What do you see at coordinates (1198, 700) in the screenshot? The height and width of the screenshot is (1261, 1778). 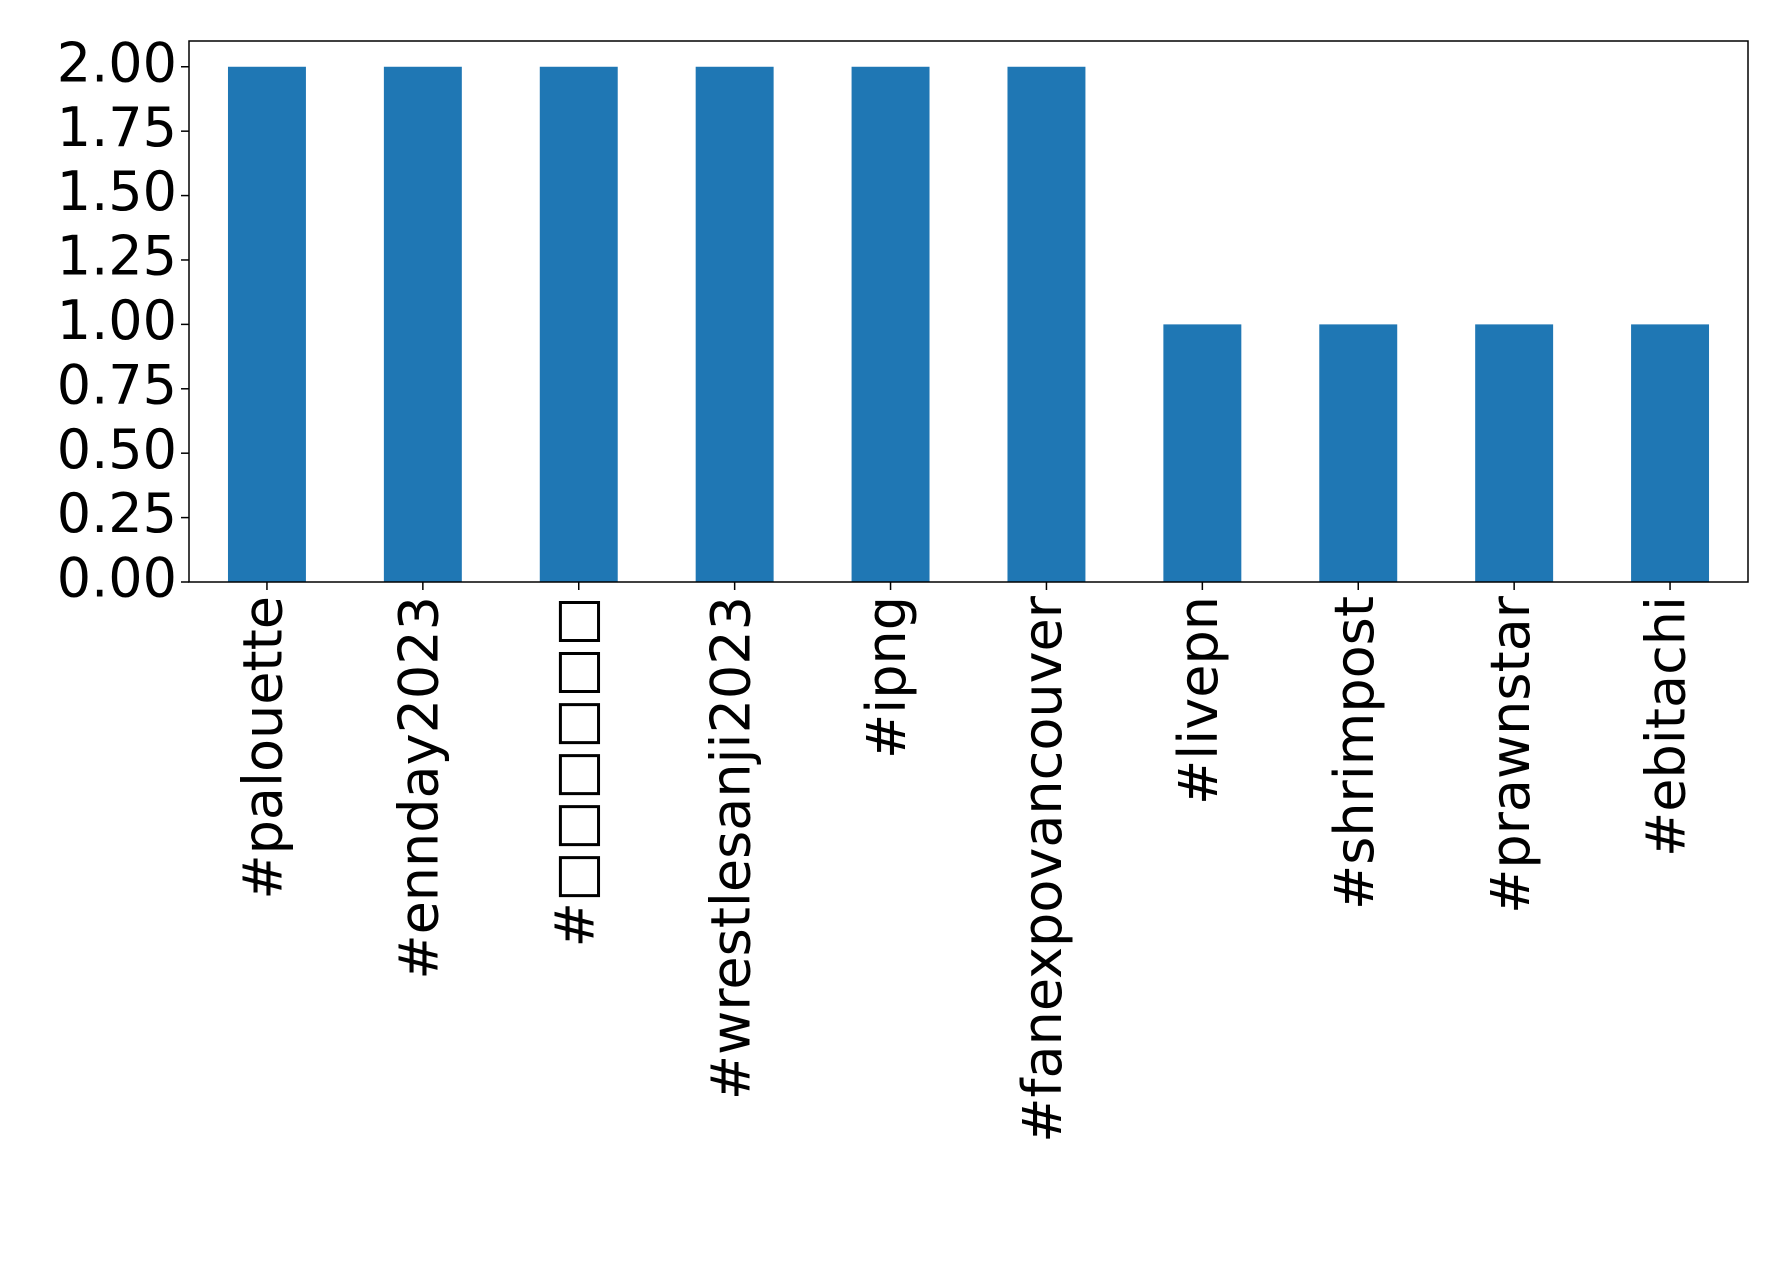 I see `x-tick-label: #livepn` at bounding box center [1198, 700].